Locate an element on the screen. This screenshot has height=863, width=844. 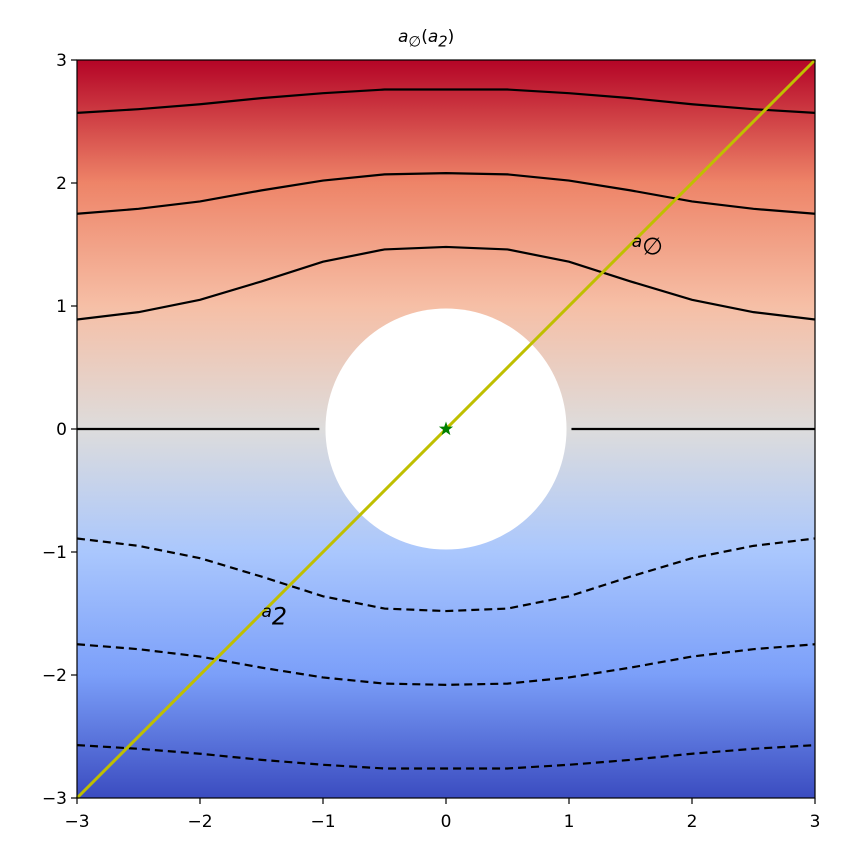
chart-title-part: ∅ is located at coordinates (414, 42).